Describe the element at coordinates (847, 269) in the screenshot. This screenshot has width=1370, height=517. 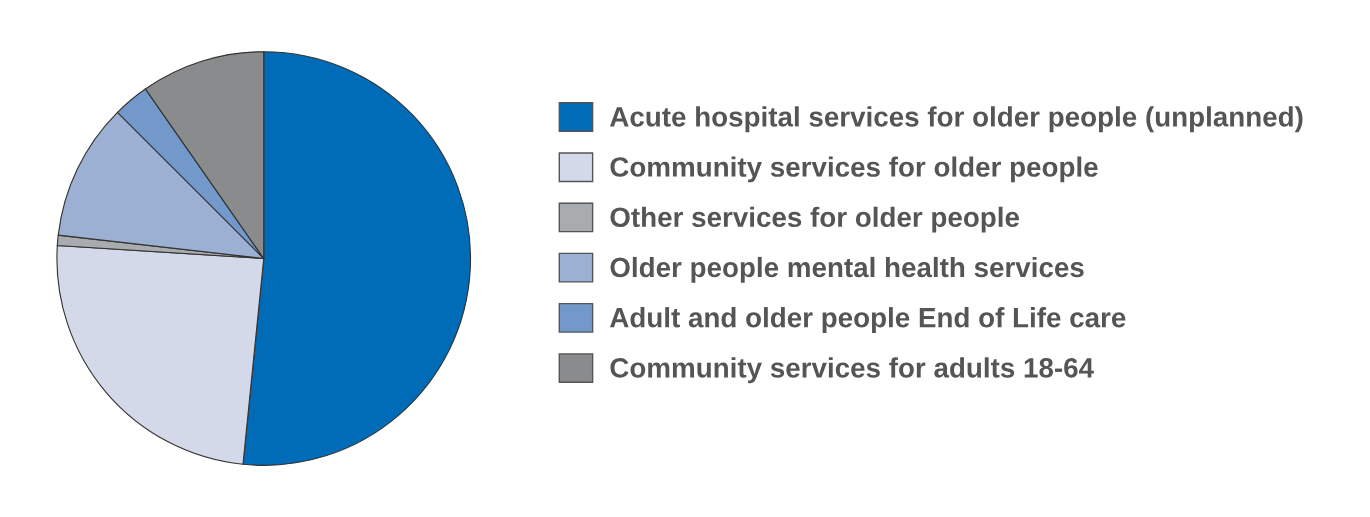
I see `legend-label: Older people mental health services` at that location.